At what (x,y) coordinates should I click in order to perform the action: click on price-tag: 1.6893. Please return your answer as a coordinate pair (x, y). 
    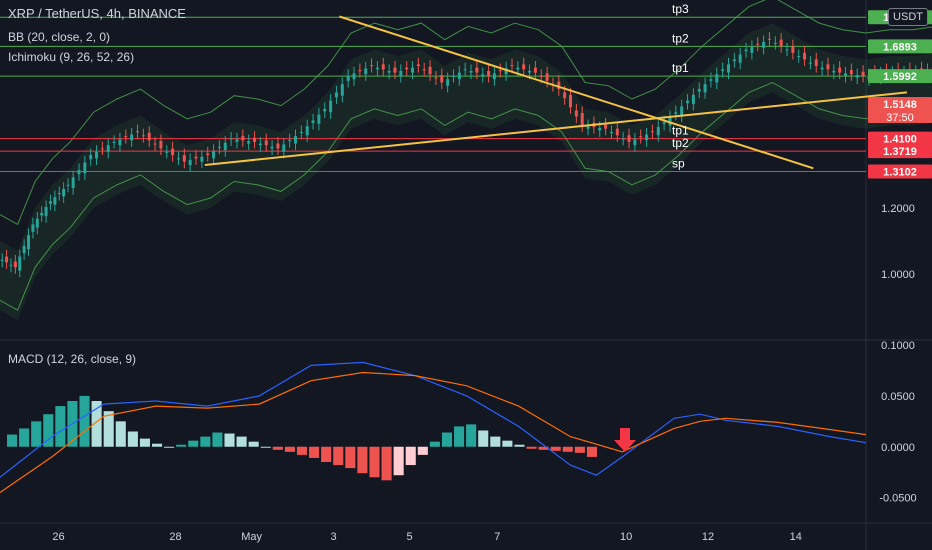
    Looking at the image, I should click on (900, 46).